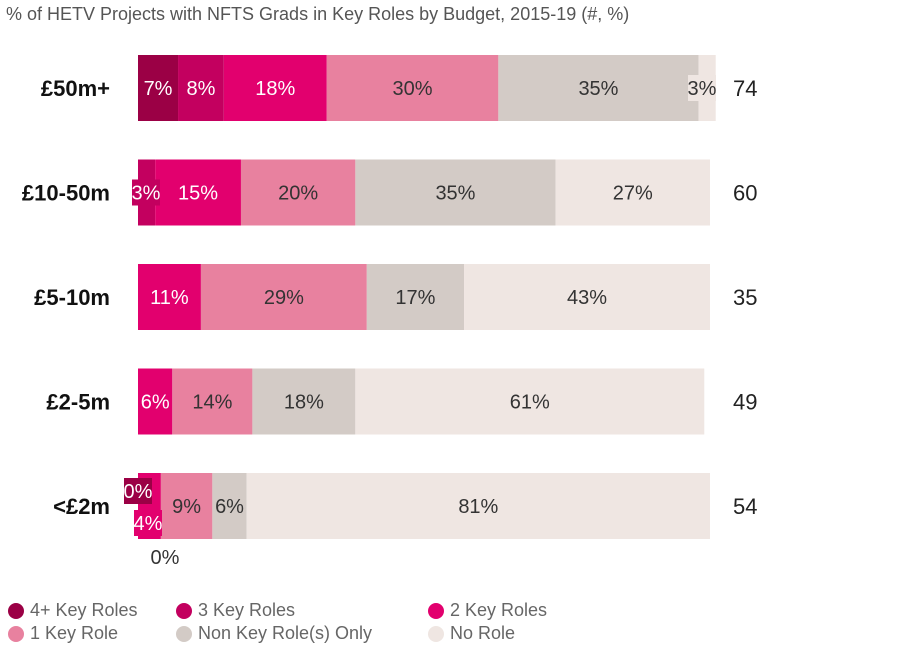 The height and width of the screenshot is (647, 900). I want to click on data-label: 9%, so click(186, 507).